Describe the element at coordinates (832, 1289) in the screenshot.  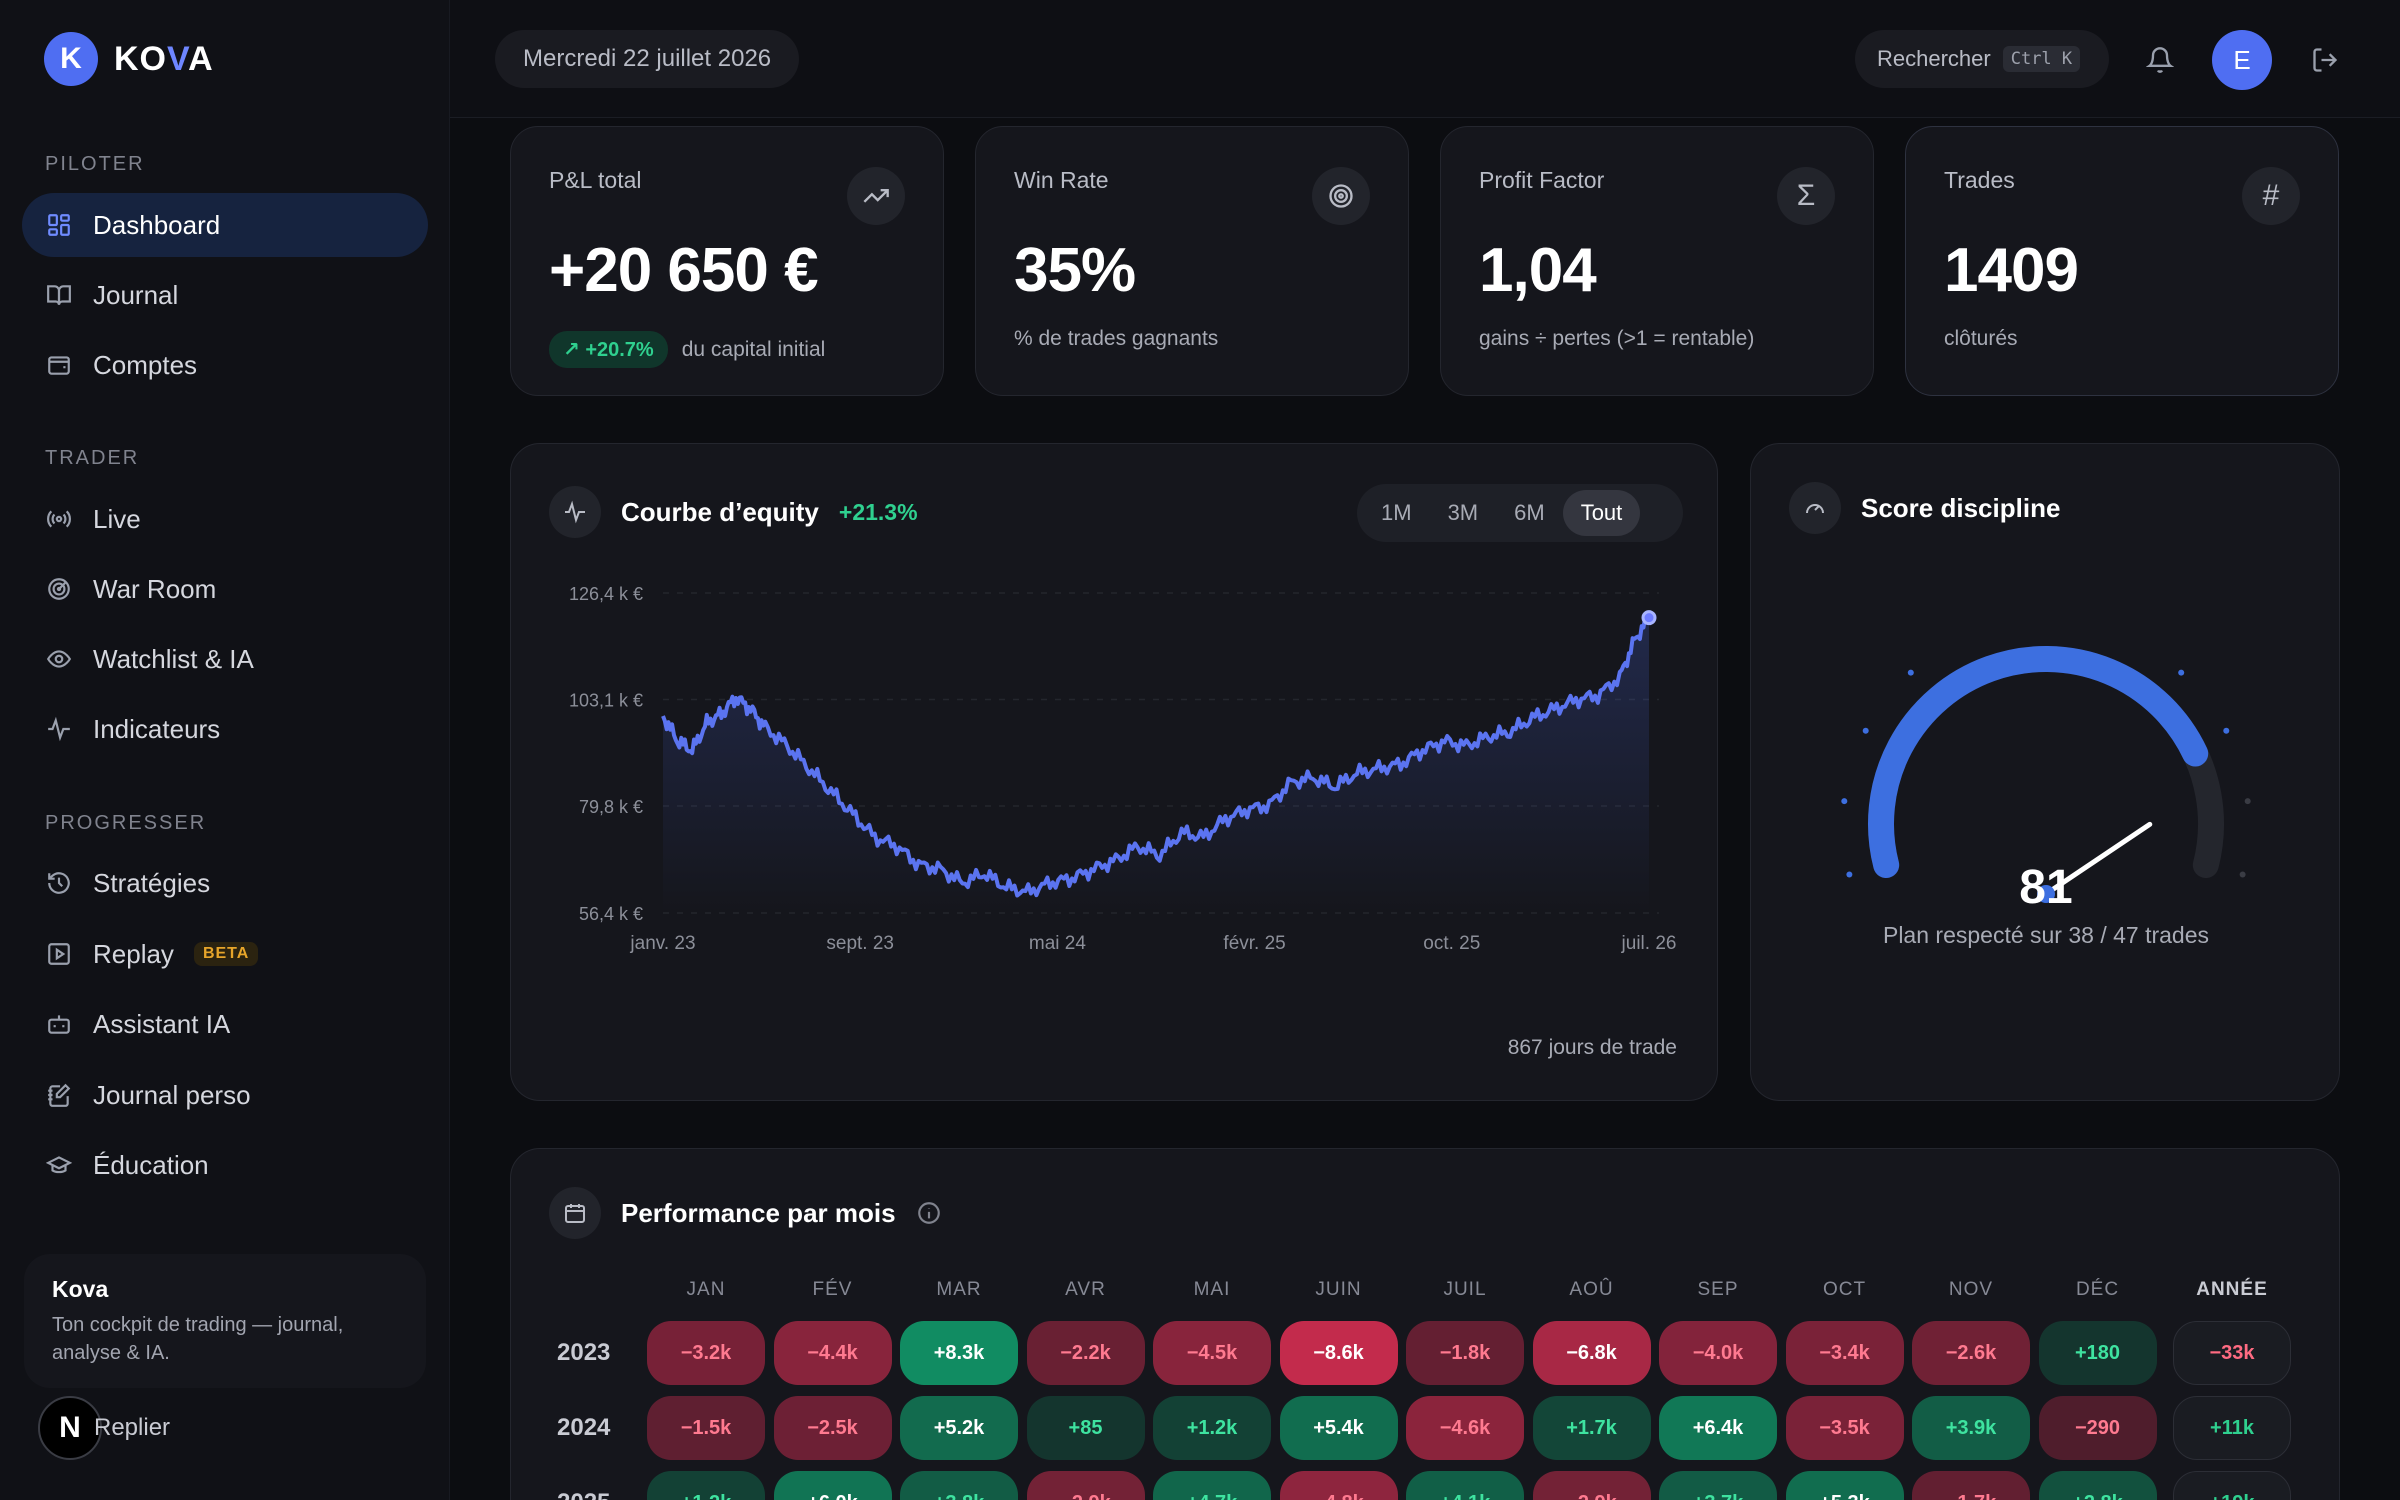
I see `month-header: FÉV` at that location.